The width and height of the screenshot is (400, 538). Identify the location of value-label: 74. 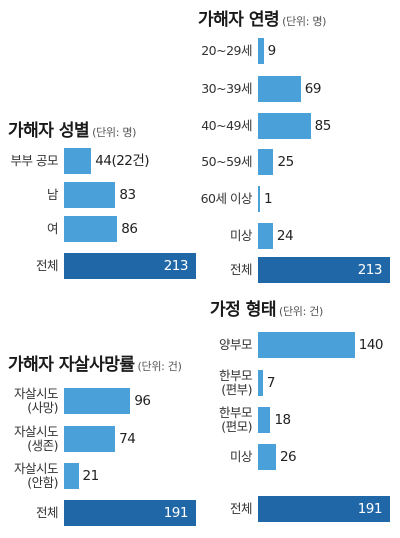
(127, 439).